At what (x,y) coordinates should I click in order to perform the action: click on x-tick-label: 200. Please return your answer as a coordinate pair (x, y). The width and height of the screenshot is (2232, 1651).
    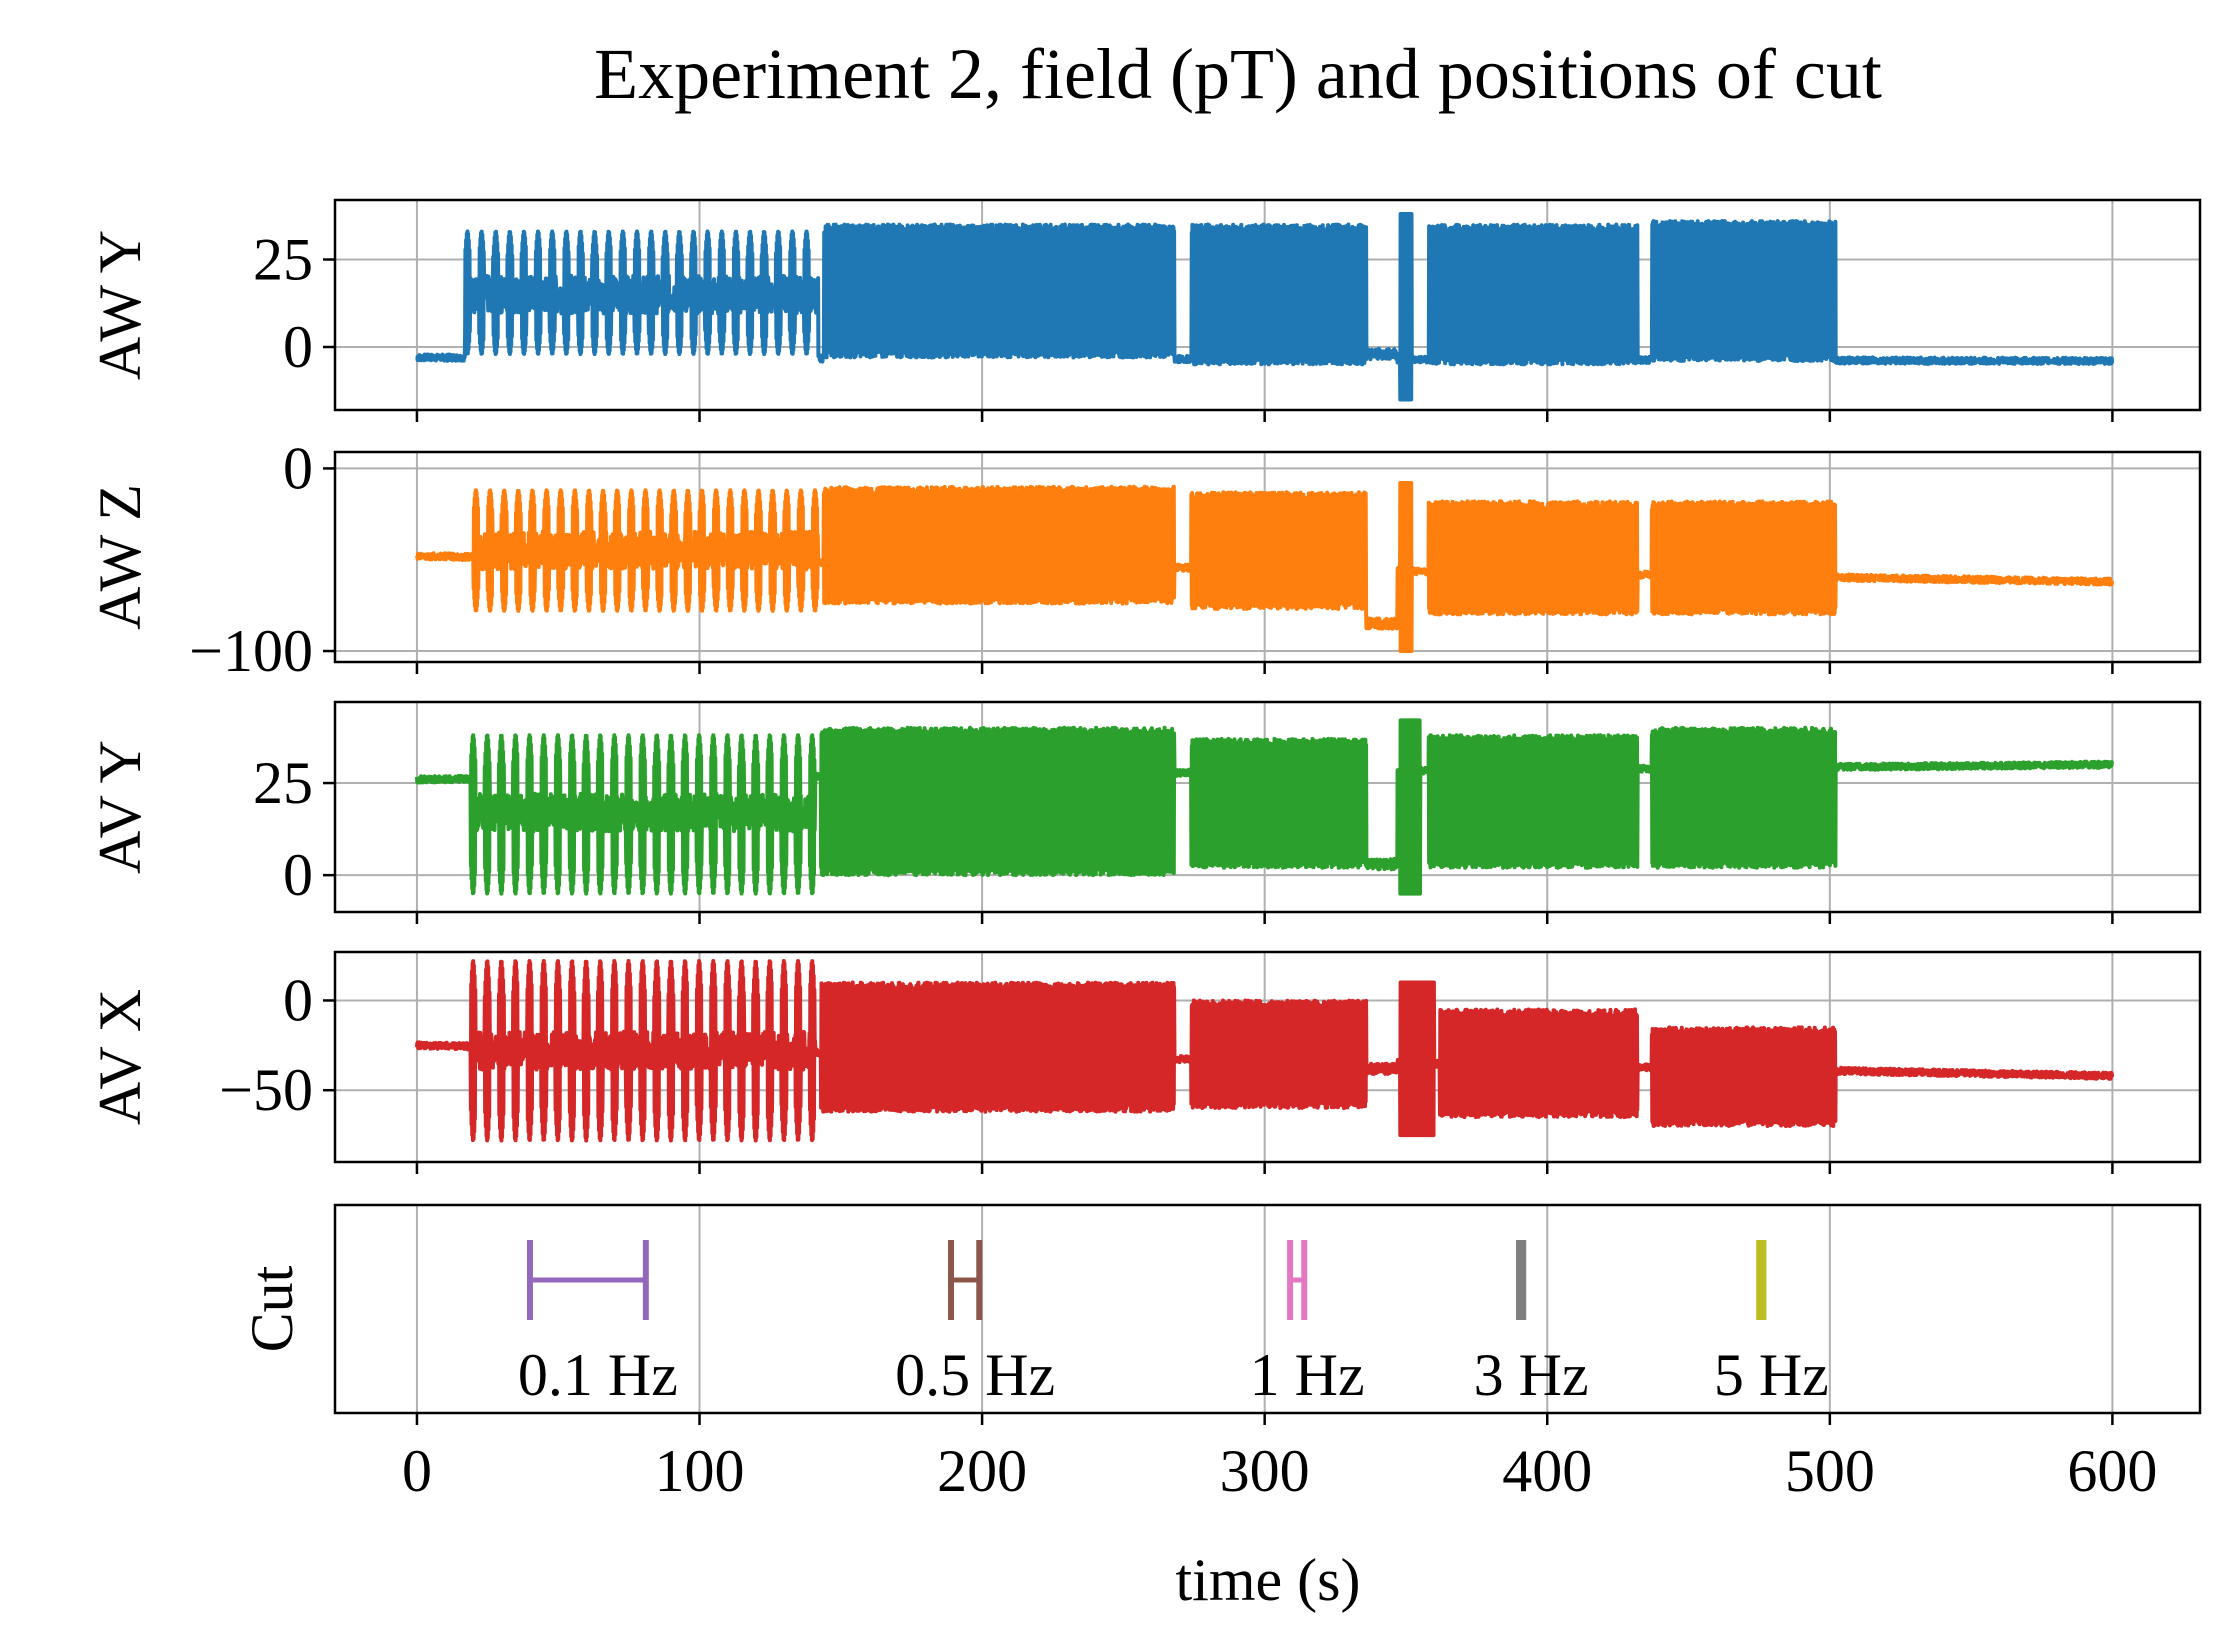
    Looking at the image, I should click on (982, 1471).